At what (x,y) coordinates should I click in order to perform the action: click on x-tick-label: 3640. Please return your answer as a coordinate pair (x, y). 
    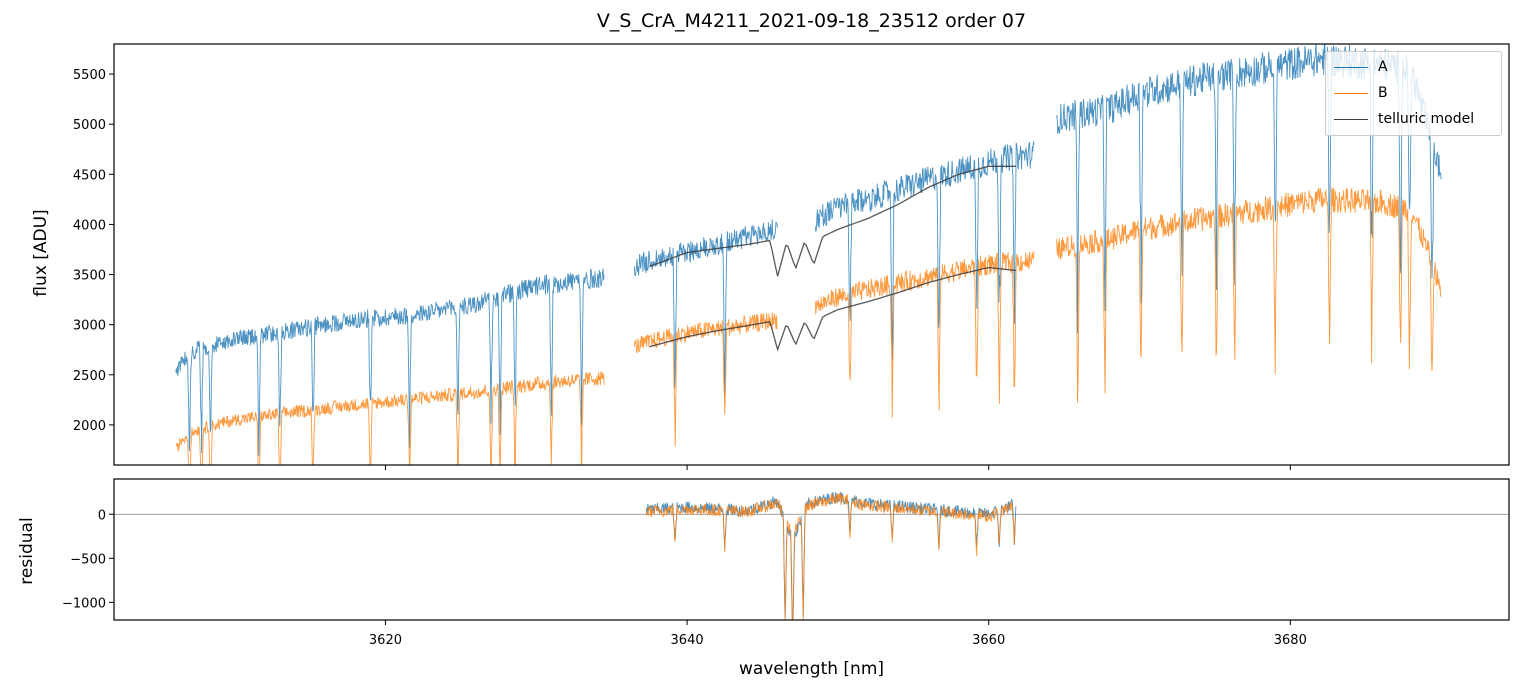
    Looking at the image, I should click on (687, 640).